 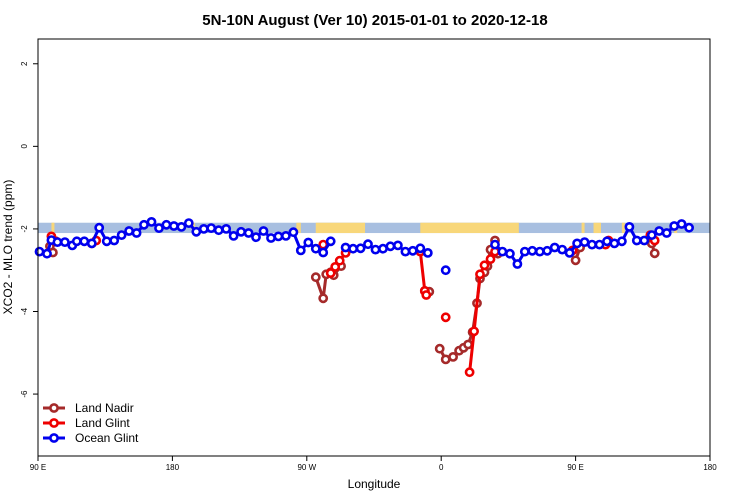 I want to click on x-axis: 90 E 180 90 W 0 90 E 180, so click(x=373, y=464).